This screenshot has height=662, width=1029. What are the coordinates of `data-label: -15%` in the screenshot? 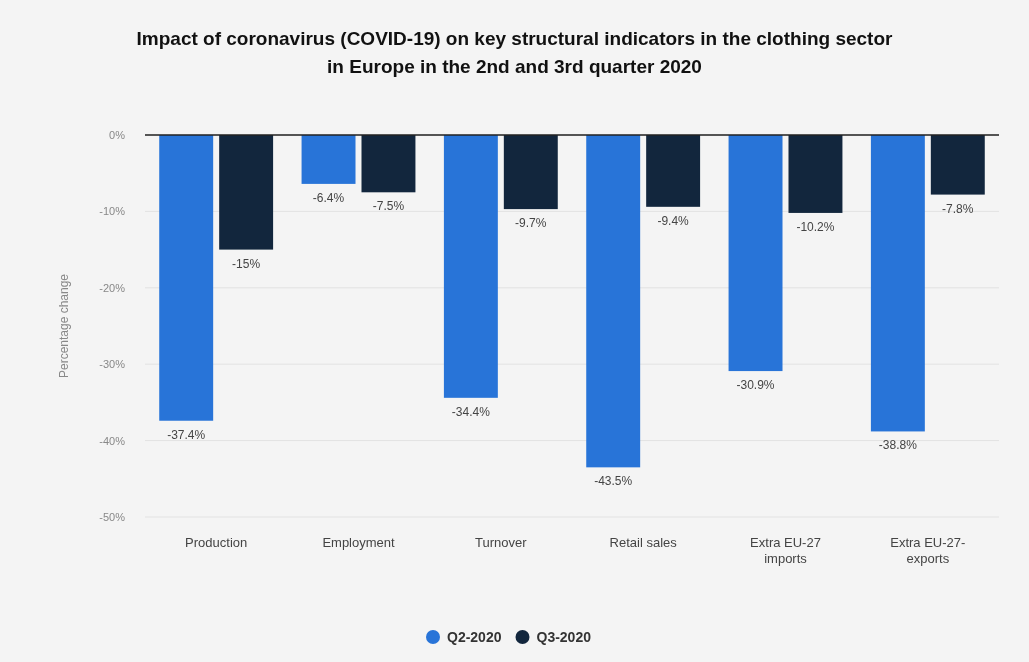 It's located at (246, 263).